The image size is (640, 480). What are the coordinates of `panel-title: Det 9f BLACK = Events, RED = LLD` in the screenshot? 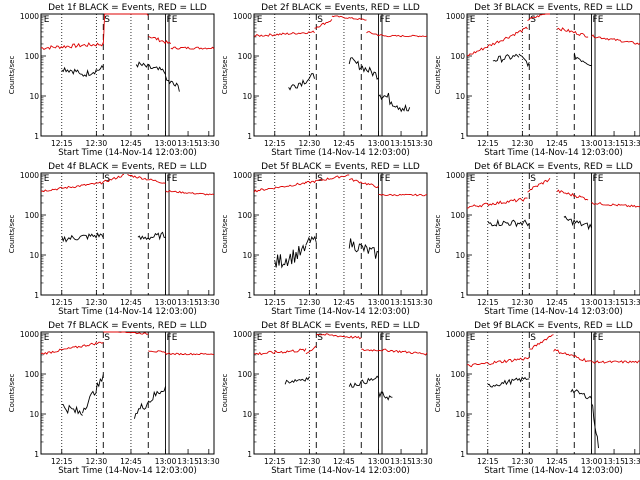 It's located at (553, 326).